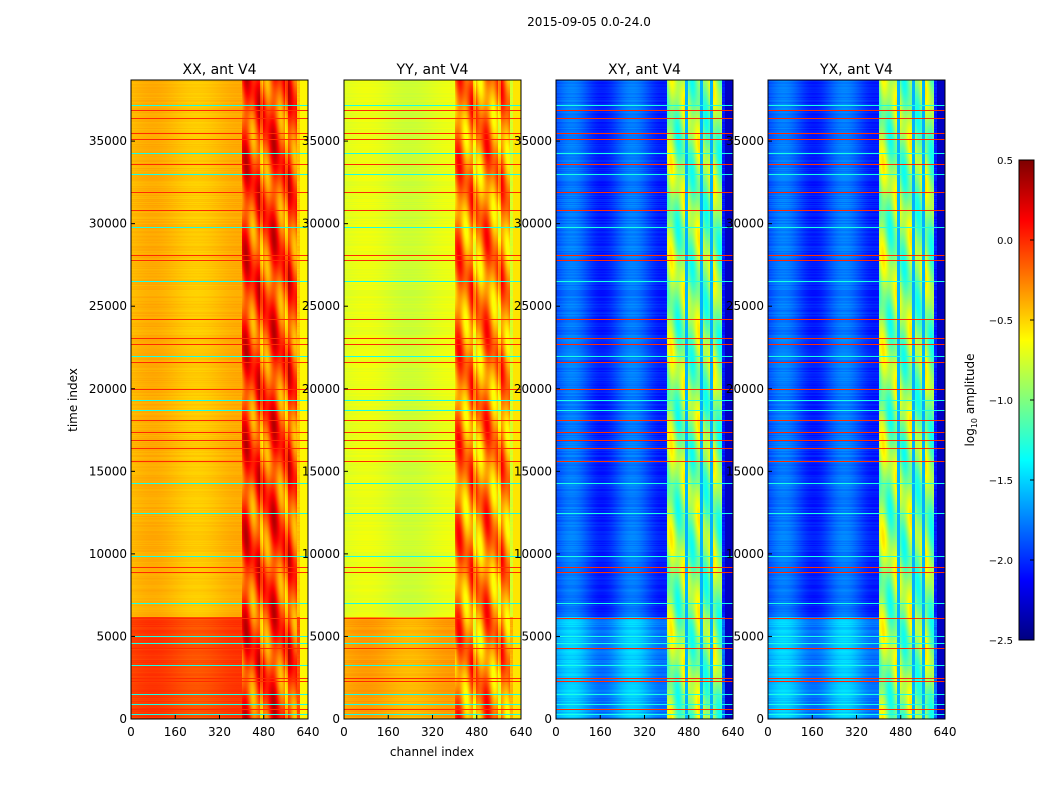 Image resolution: width=1050 pixels, height=800 pixels. What do you see at coordinates (432, 70) in the screenshot?
I see `panel-title: YY, ant V4` at bounding box center [432, 70].